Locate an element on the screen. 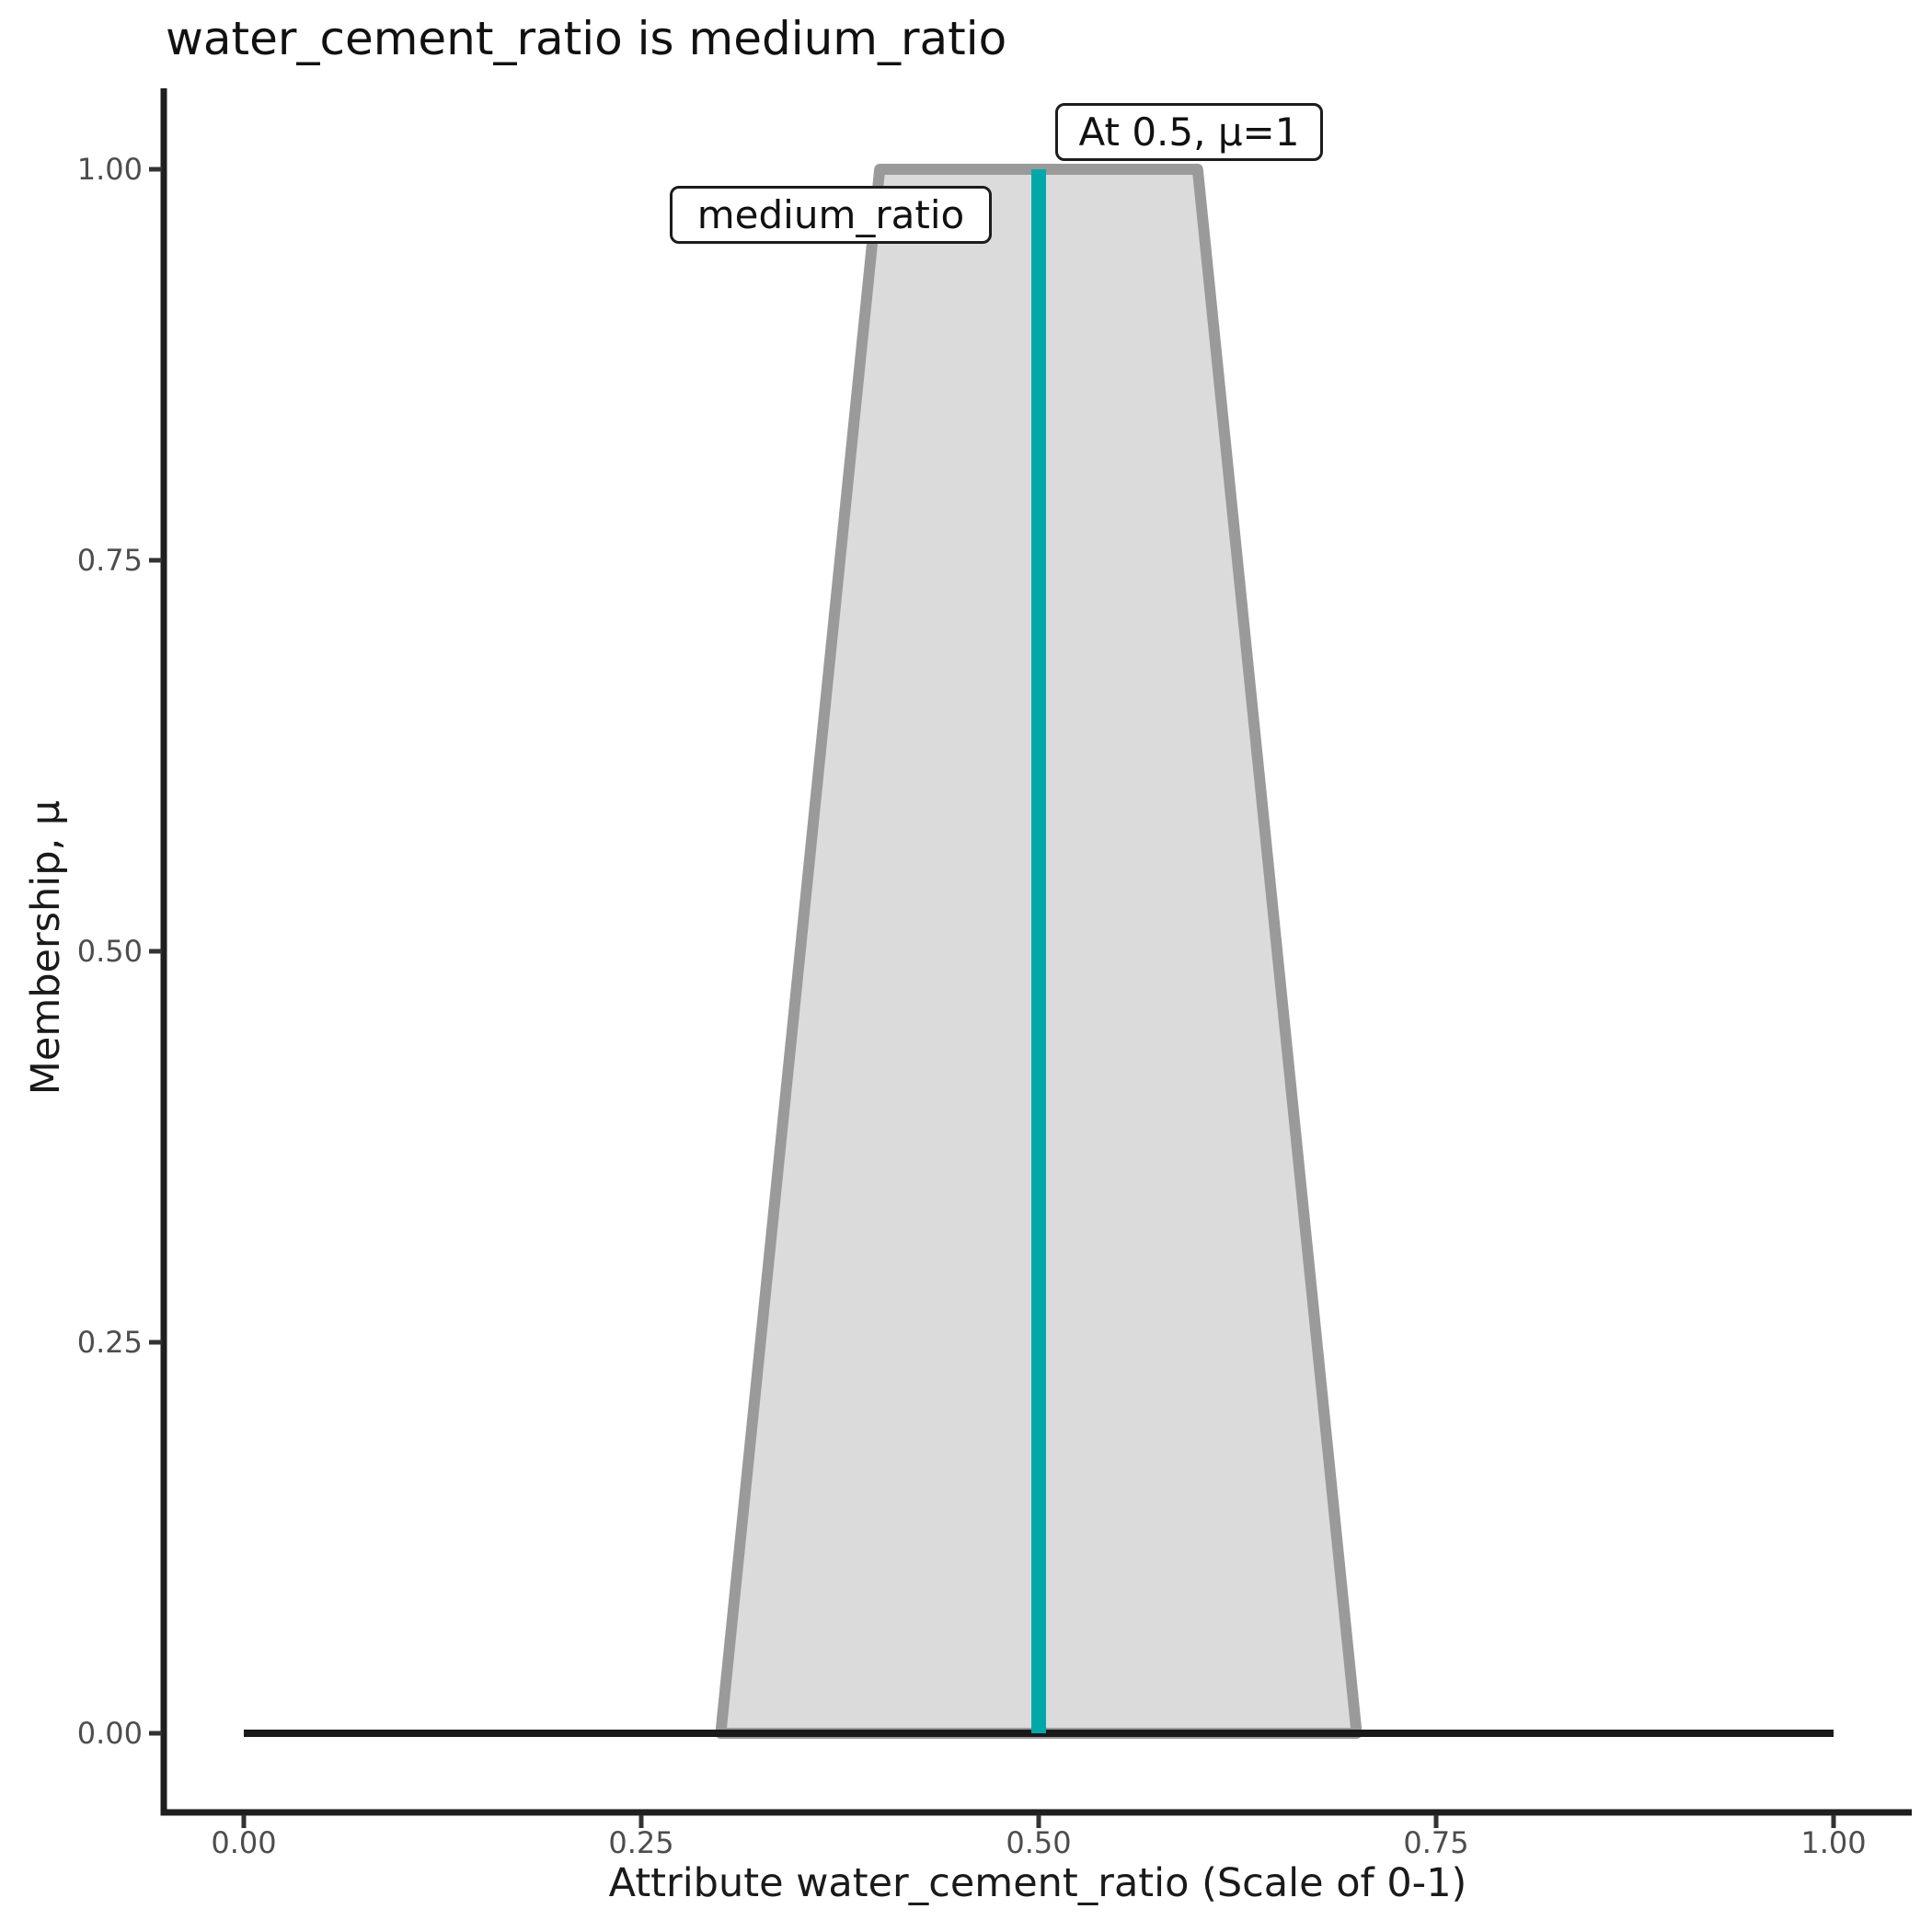  y-tick-label: 0.25 is located at coordinates (110, 1342).